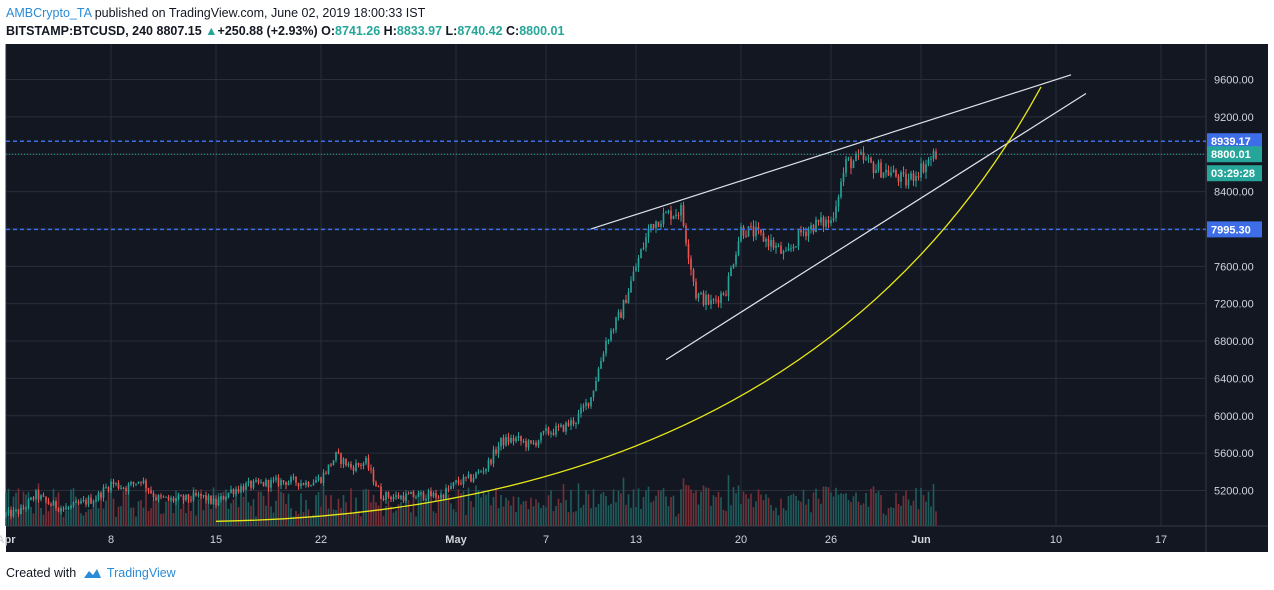 This screenshot has width=1274, height=590. What do you see at coordinates (831, 152) in the screenshot?
I see `upper-channel-line` at bounding box center [831, 152].